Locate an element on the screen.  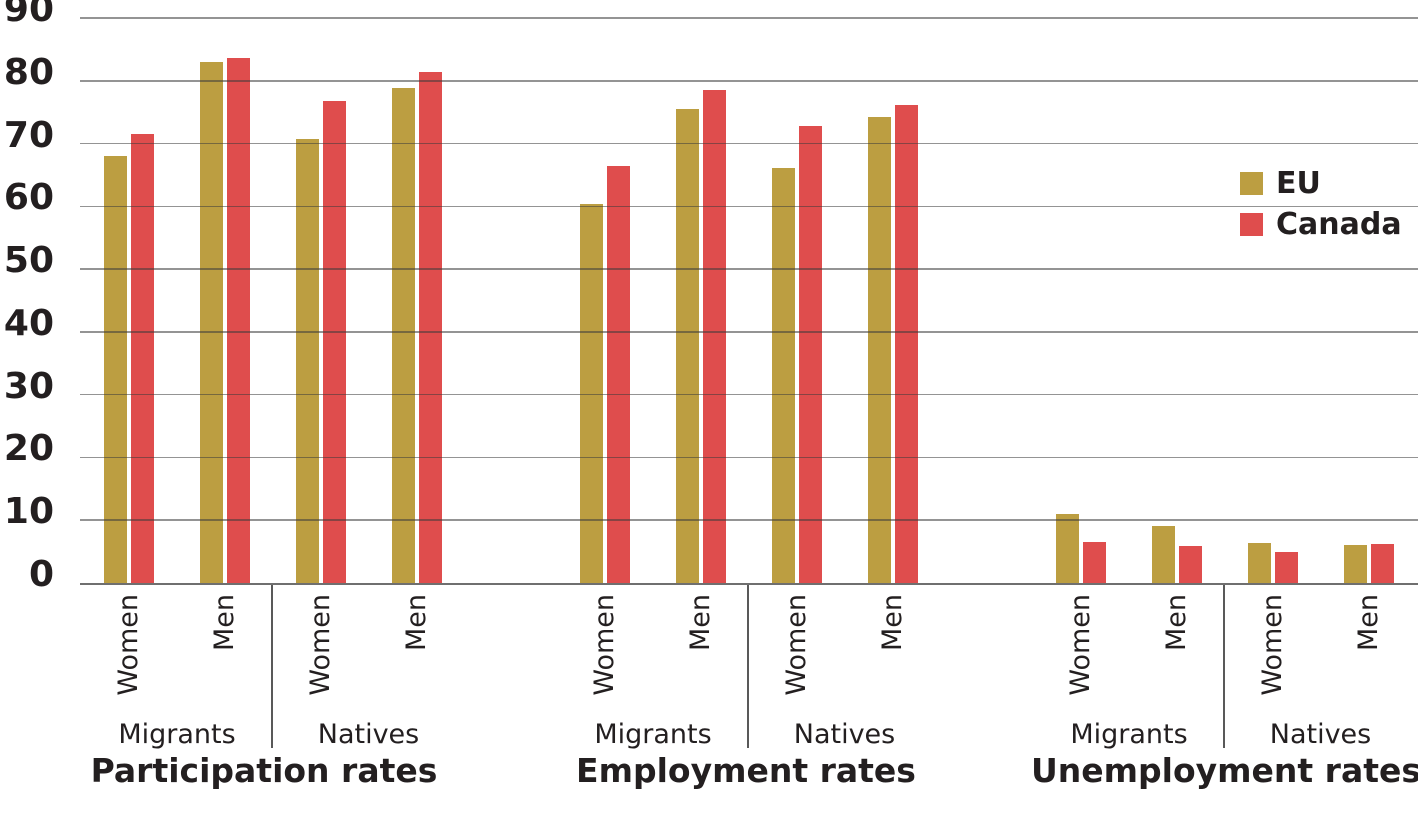
bar-canada-employment-rates-migrants-women is located at coordinates (618, 374).